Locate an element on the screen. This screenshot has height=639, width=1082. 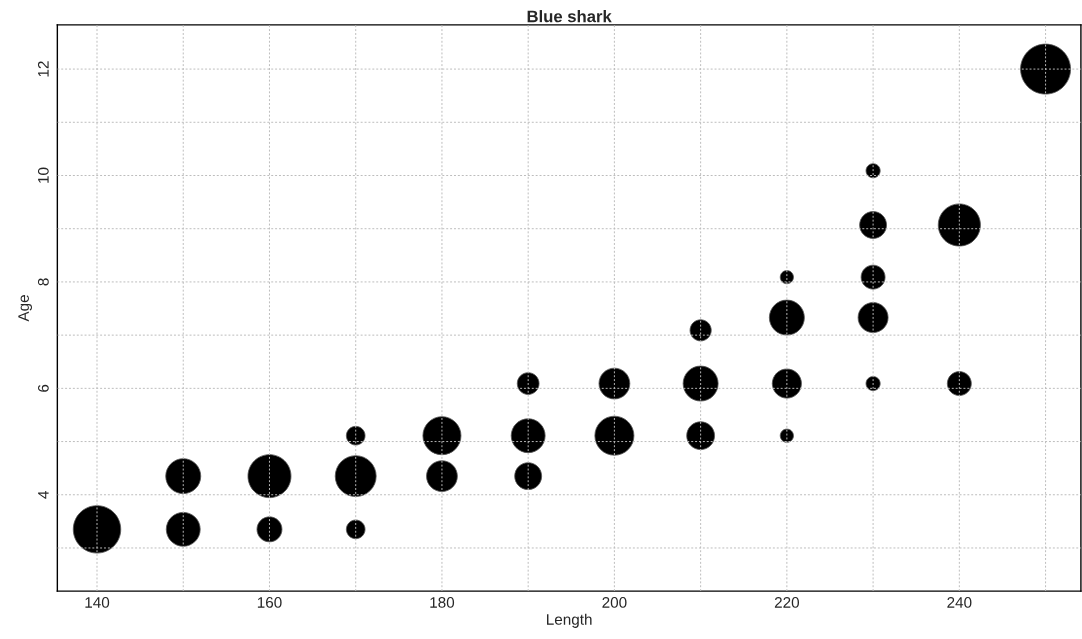
y-tick-label: 8 is located at coordinates (43, 282).